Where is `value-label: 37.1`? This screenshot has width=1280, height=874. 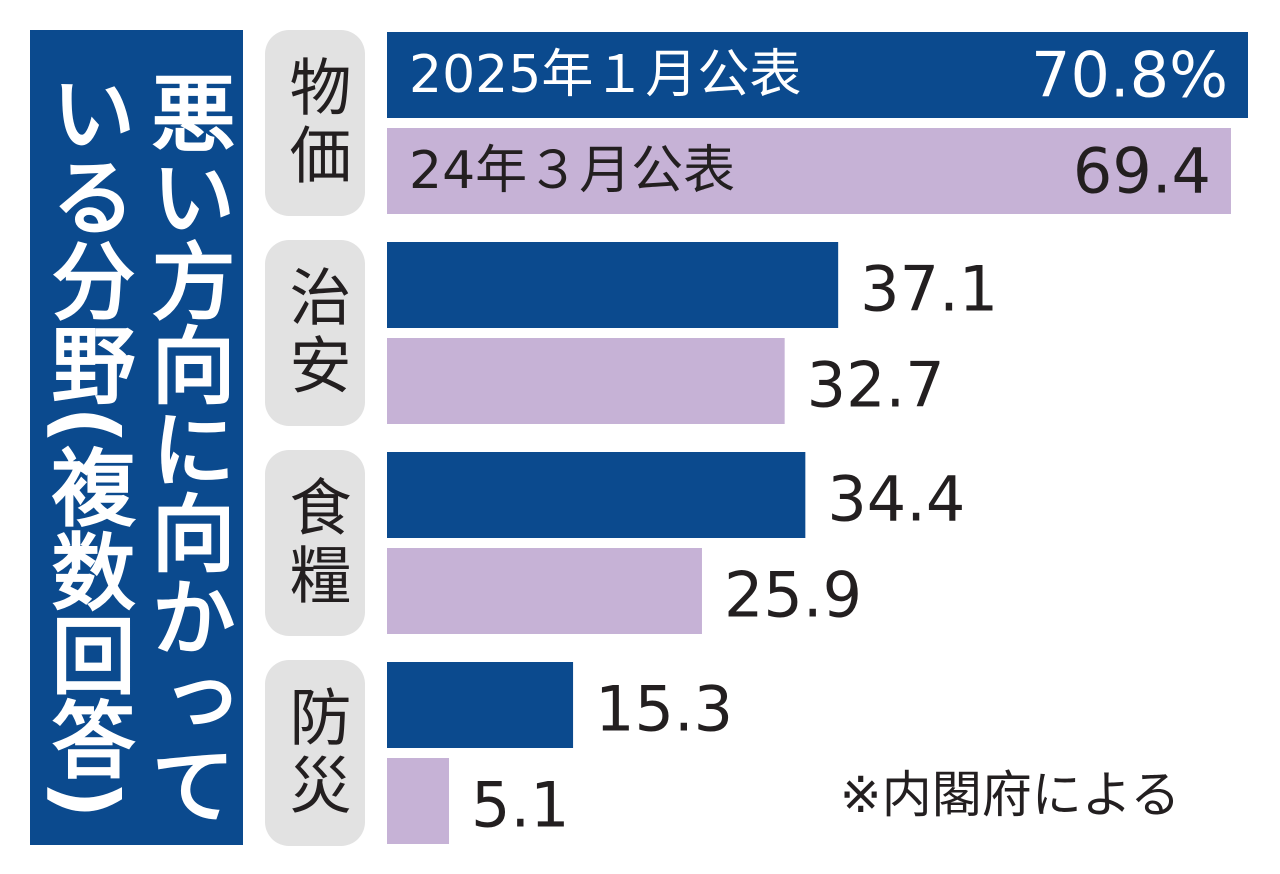 value-label: 37.1 is located at coordinates (929, 289).